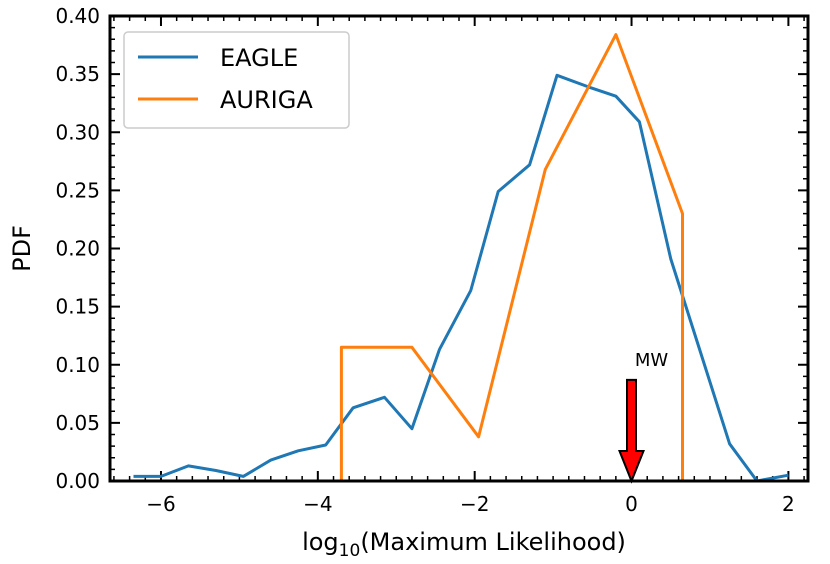 The image size is (830, 564). I want to click on y-tick-label: 0.35, so click(77, 74).